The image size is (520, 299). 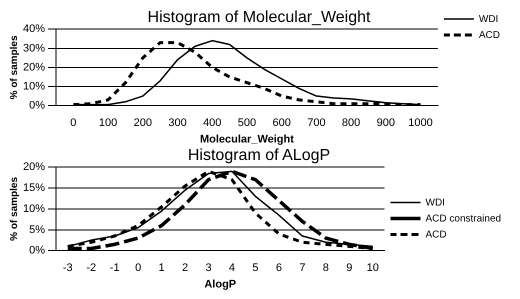 What do you see at coordinates (212, 123) in the screenshot?
I see `x-tick-label: 400` at bounding box center [212, 123].